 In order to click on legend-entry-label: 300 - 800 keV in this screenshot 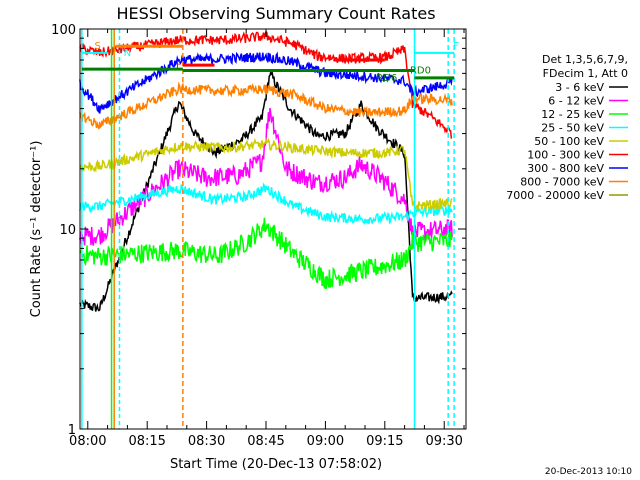, I will do `click(565, 168)`.